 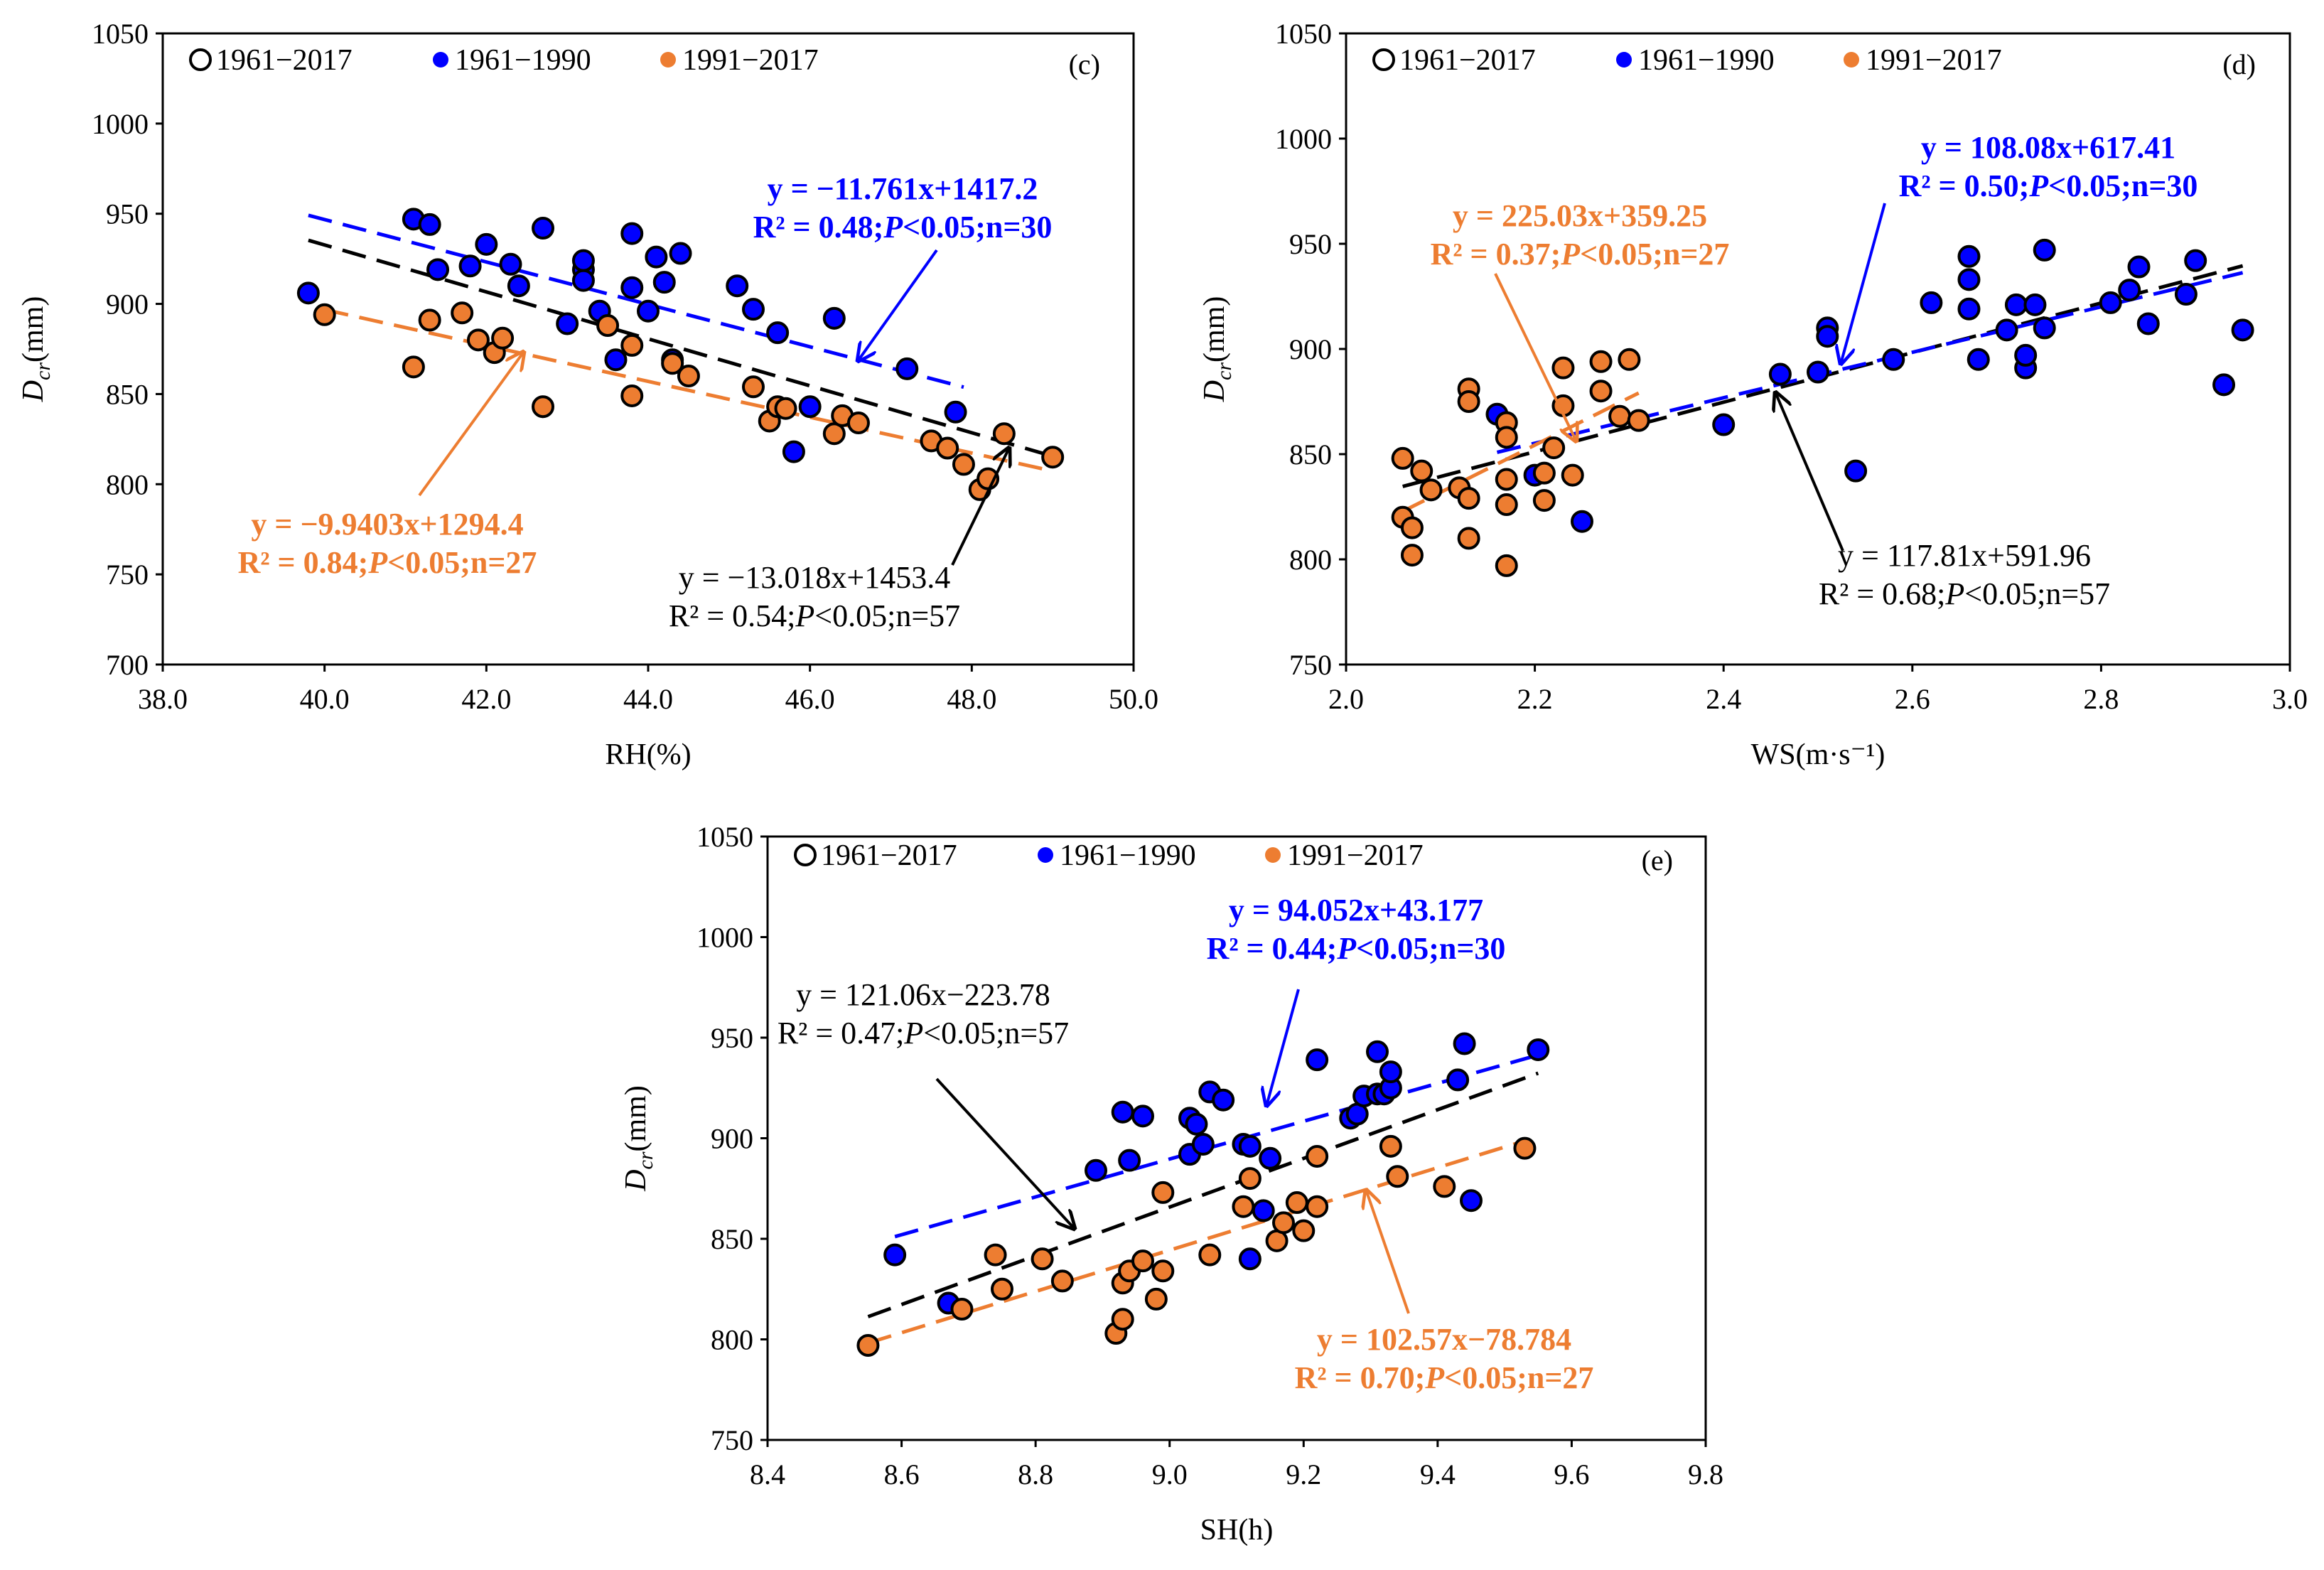 I want to click on annotation-stats-p1: R² = 0.50;P<0.05;n=30, so click(x=2048, y=186).